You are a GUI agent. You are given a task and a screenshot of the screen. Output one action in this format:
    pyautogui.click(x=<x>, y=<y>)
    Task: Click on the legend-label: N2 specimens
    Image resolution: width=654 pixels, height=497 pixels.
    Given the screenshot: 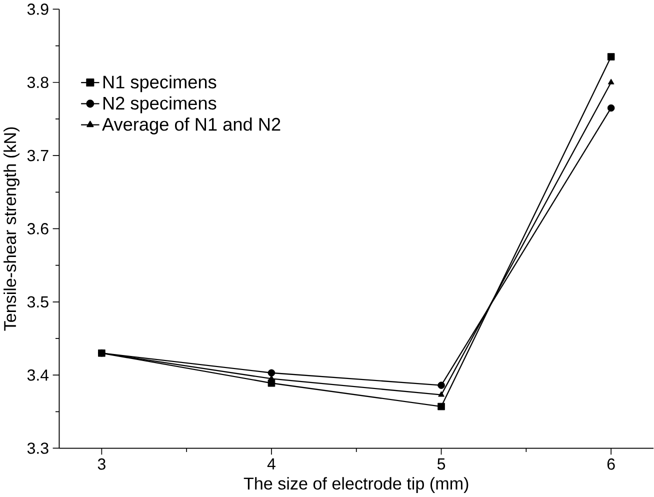 What is the action you would take?
    pyautogui.click(x=159, y=105)
    